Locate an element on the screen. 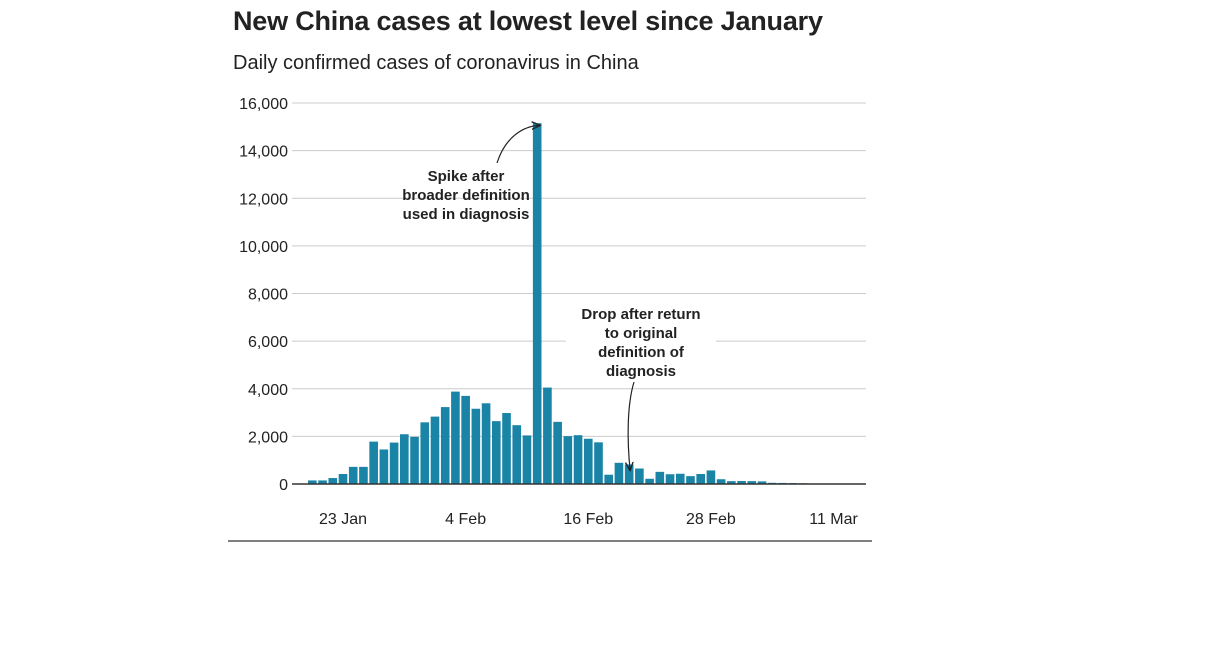 The image size is (1208, 660). y-tick-label: 14,000 is located at coordinates (263, 152).